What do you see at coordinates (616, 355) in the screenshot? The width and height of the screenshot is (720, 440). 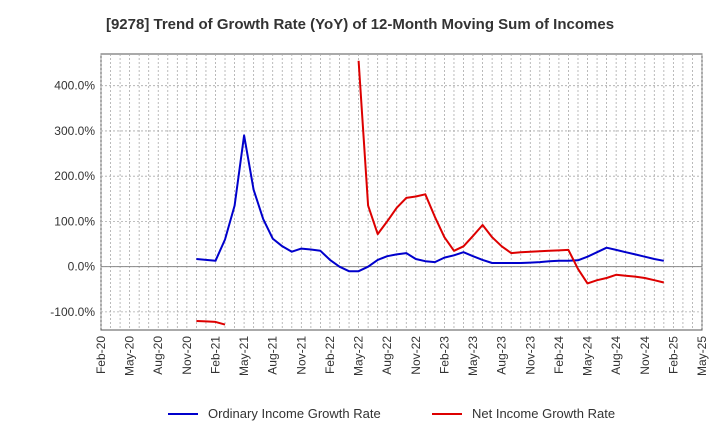 I see `x-tick-label: Aug-24` at bounding box center [616, 355].